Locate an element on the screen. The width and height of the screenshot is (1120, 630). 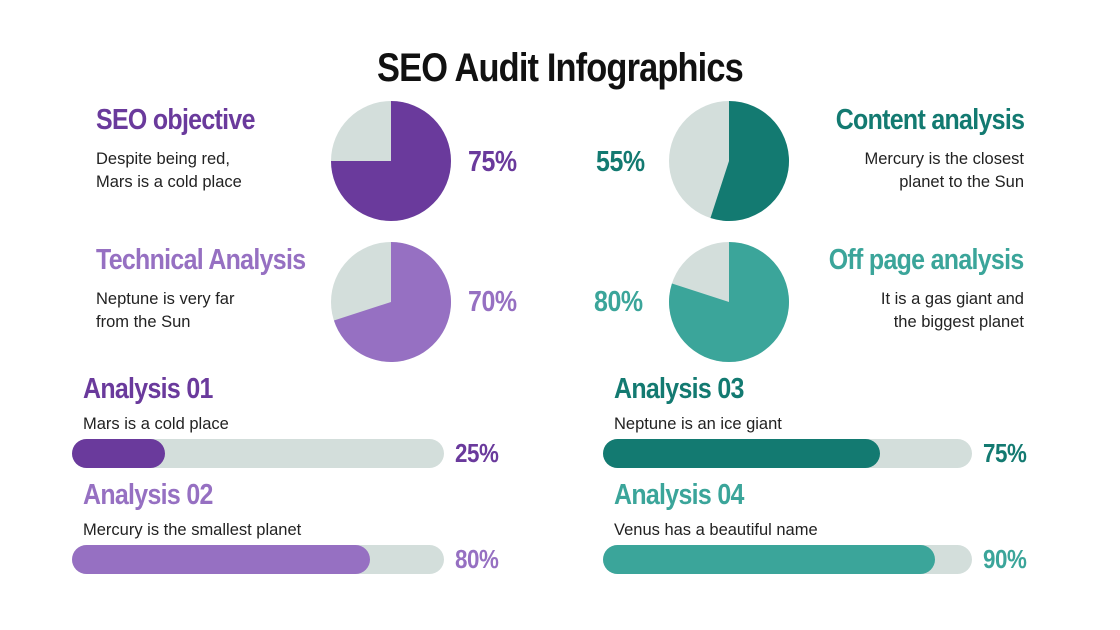
page-title: SEO Audit Infographics is located at coordinates (560, 68).